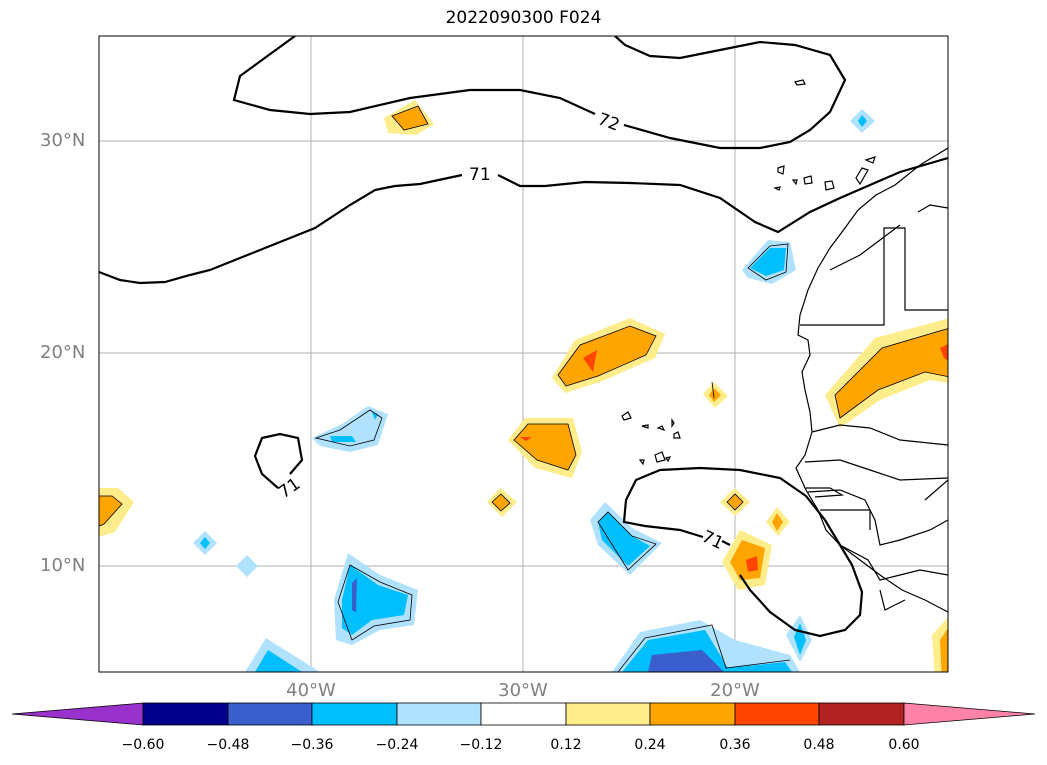 This screenshot has height=765, width=1047. Describe the element at coordinates (735, 690) in the screenshot. I see `lon-label-20w: 20°W` at that location.